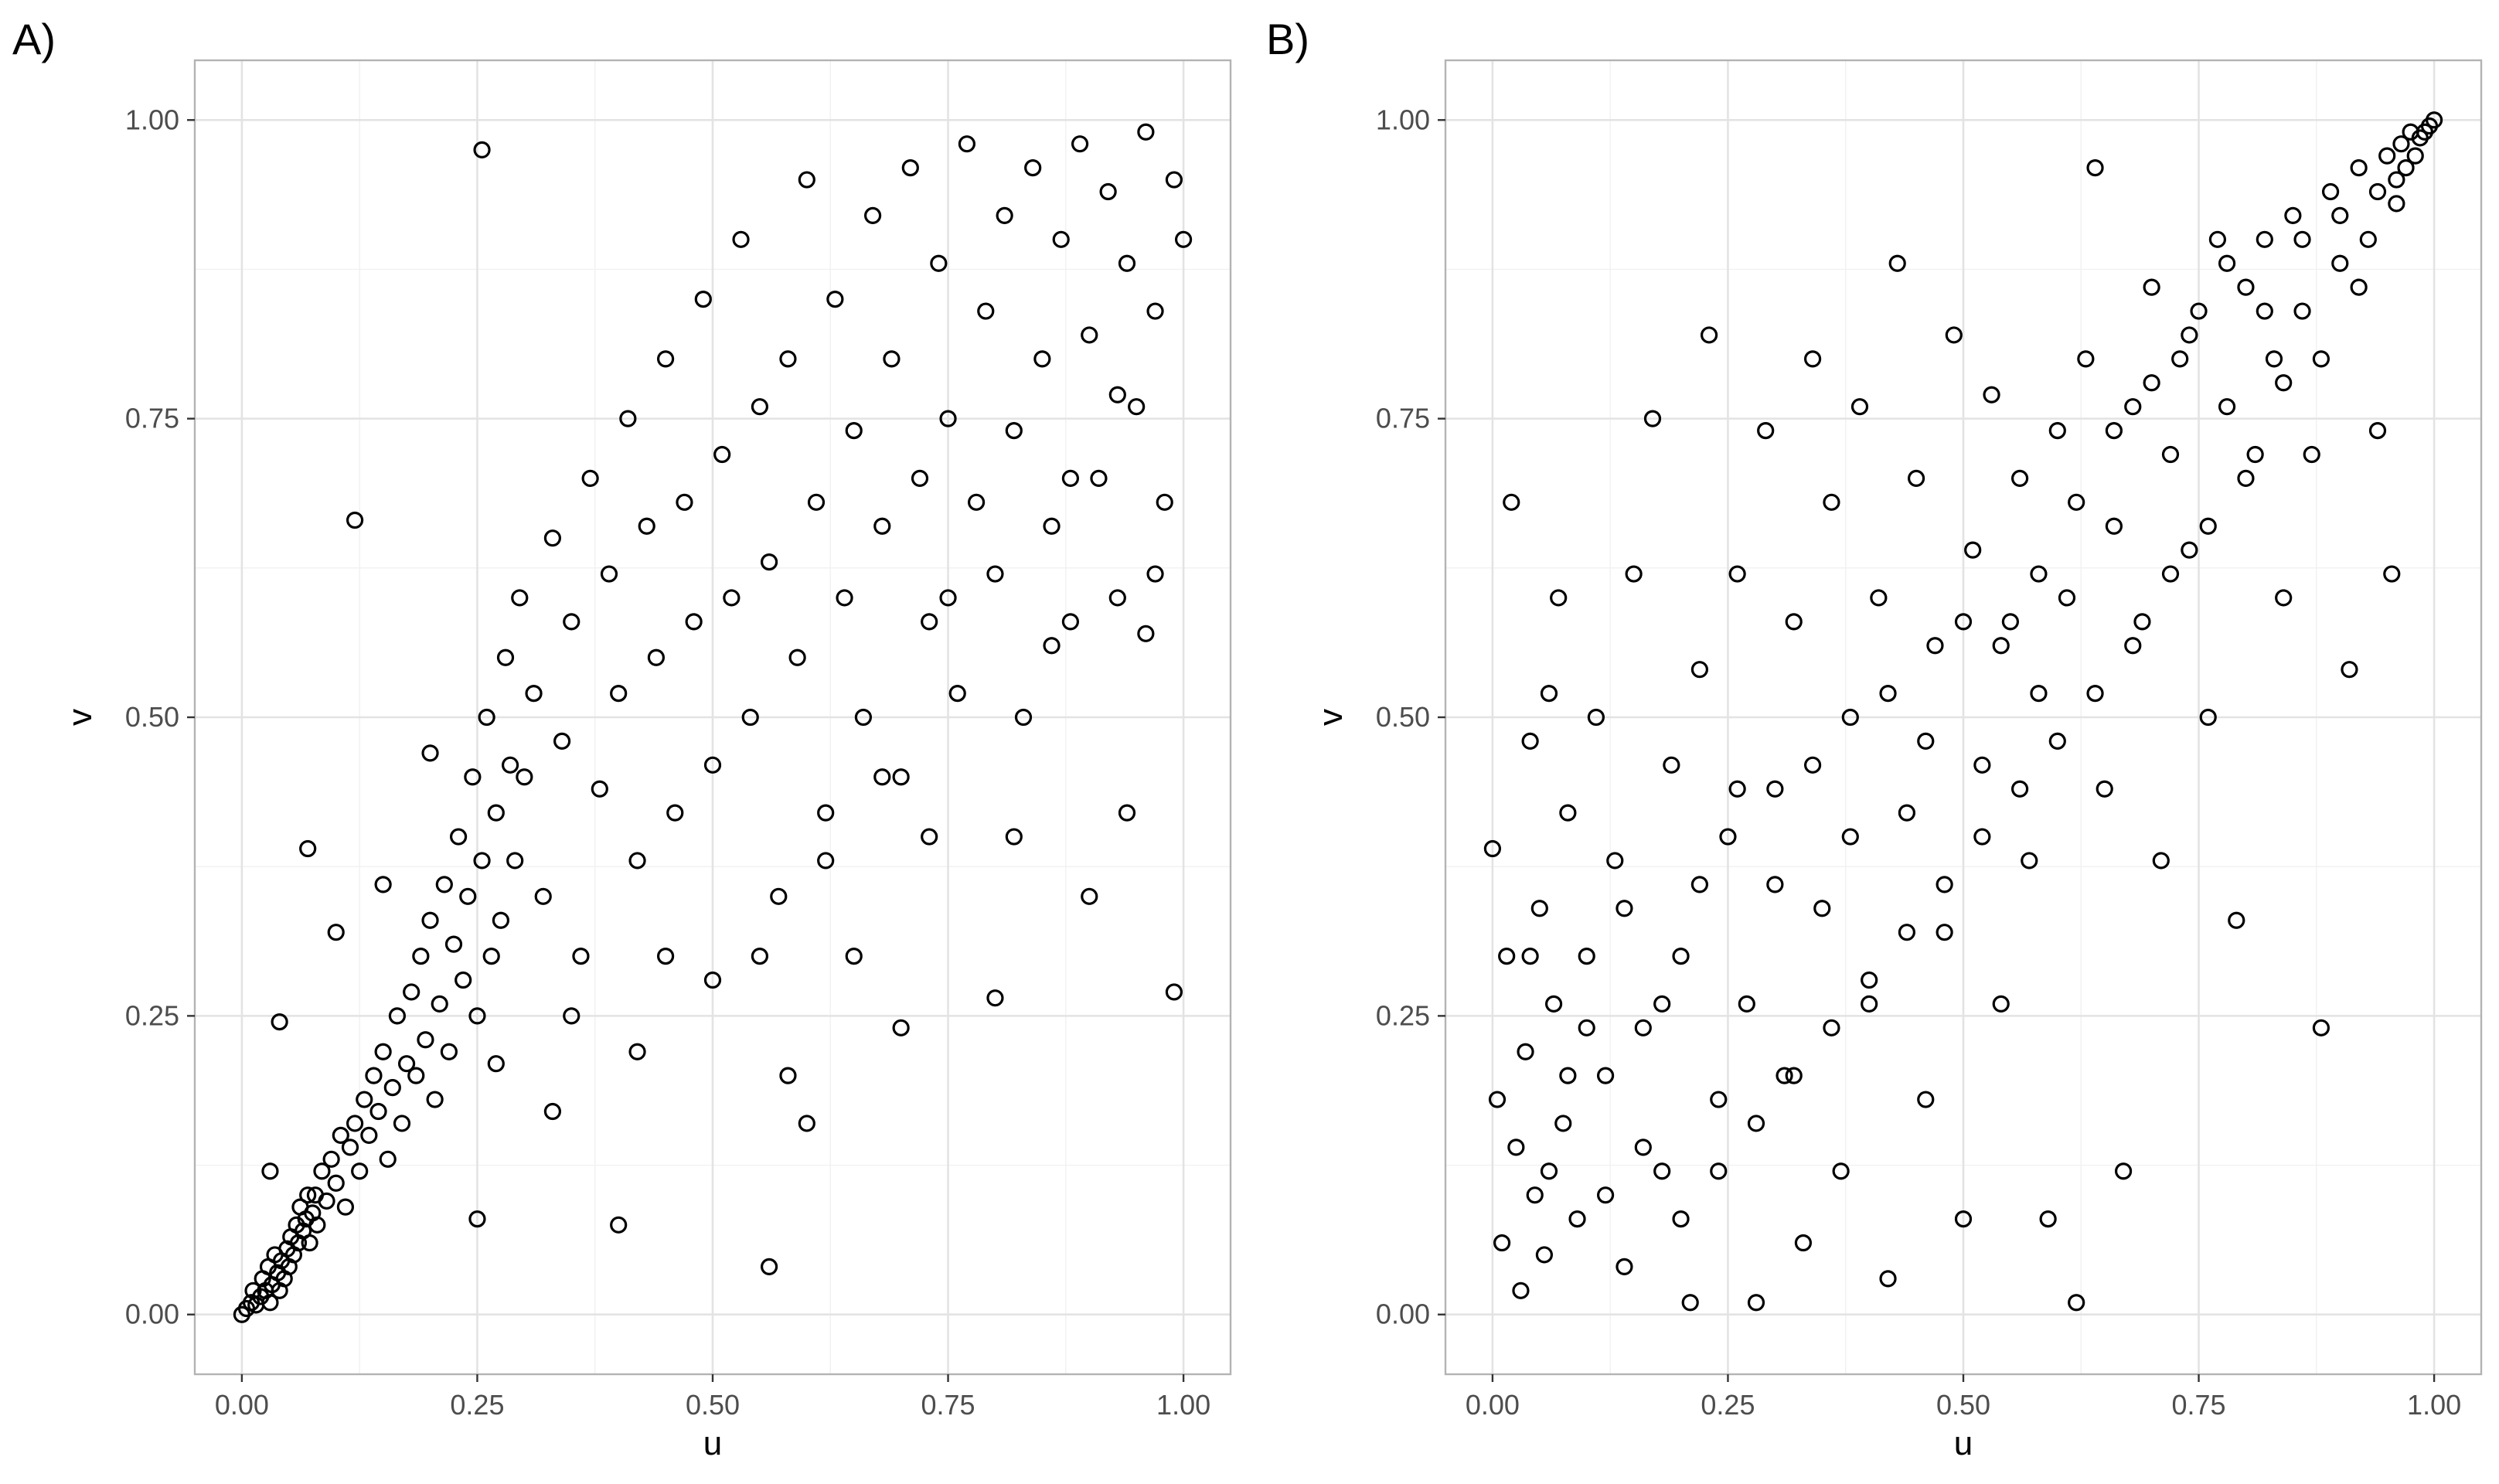  What do you see at coordinates (1183, 1405) in the screenshot?
I see `panel-a-x-tick-label: 1.00` at bounding box center [1183, 1405].